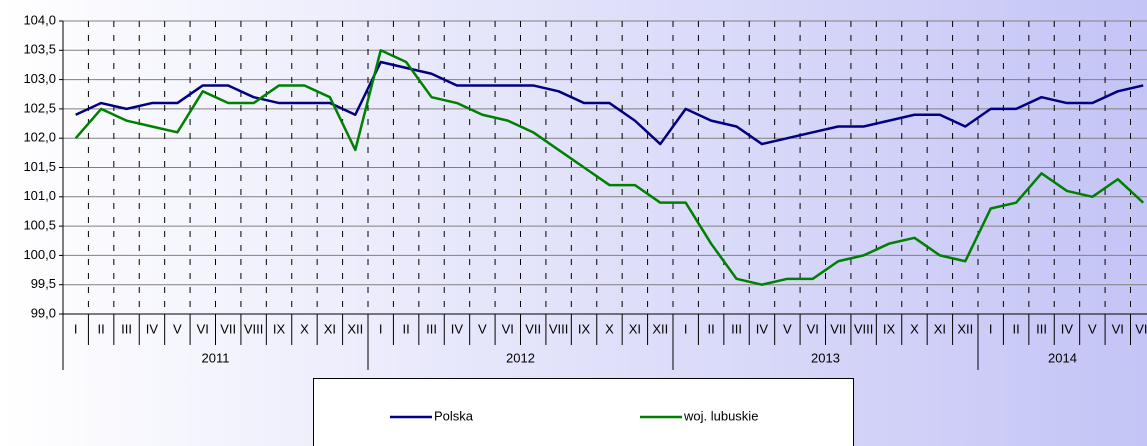 The image size is (1147, 446). I want to click on y-tick-label: 104,0, so click(39, 19).